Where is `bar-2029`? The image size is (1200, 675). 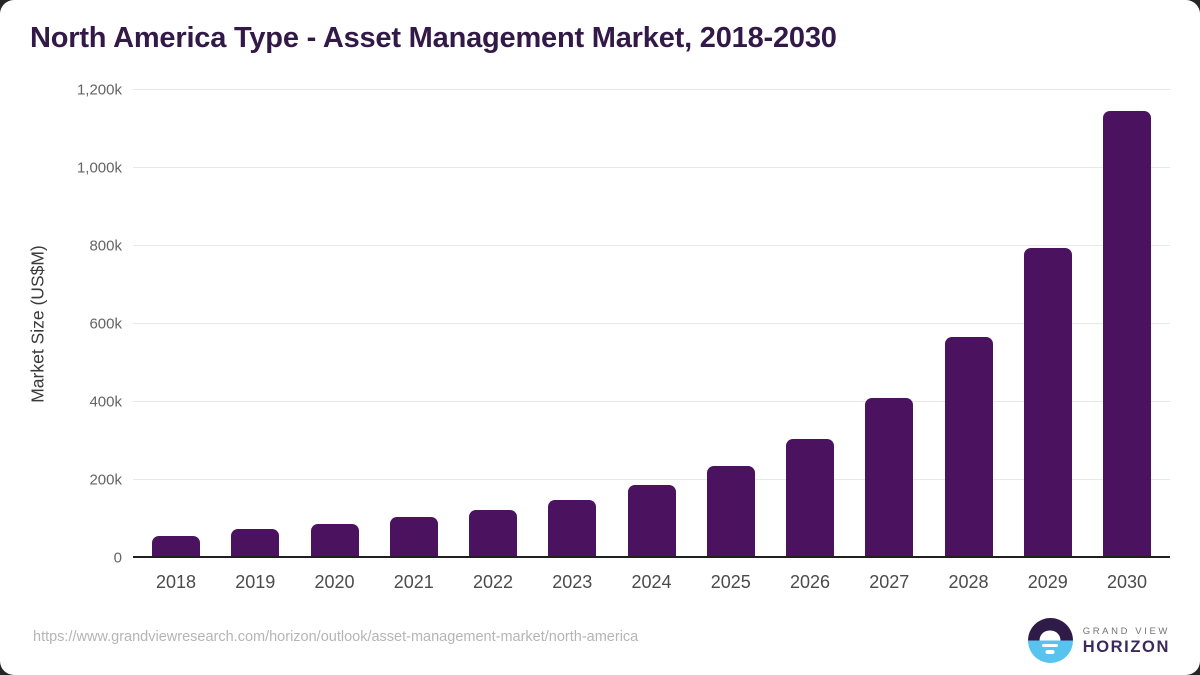 bar-2029 is located at coordinates (1047, 402).